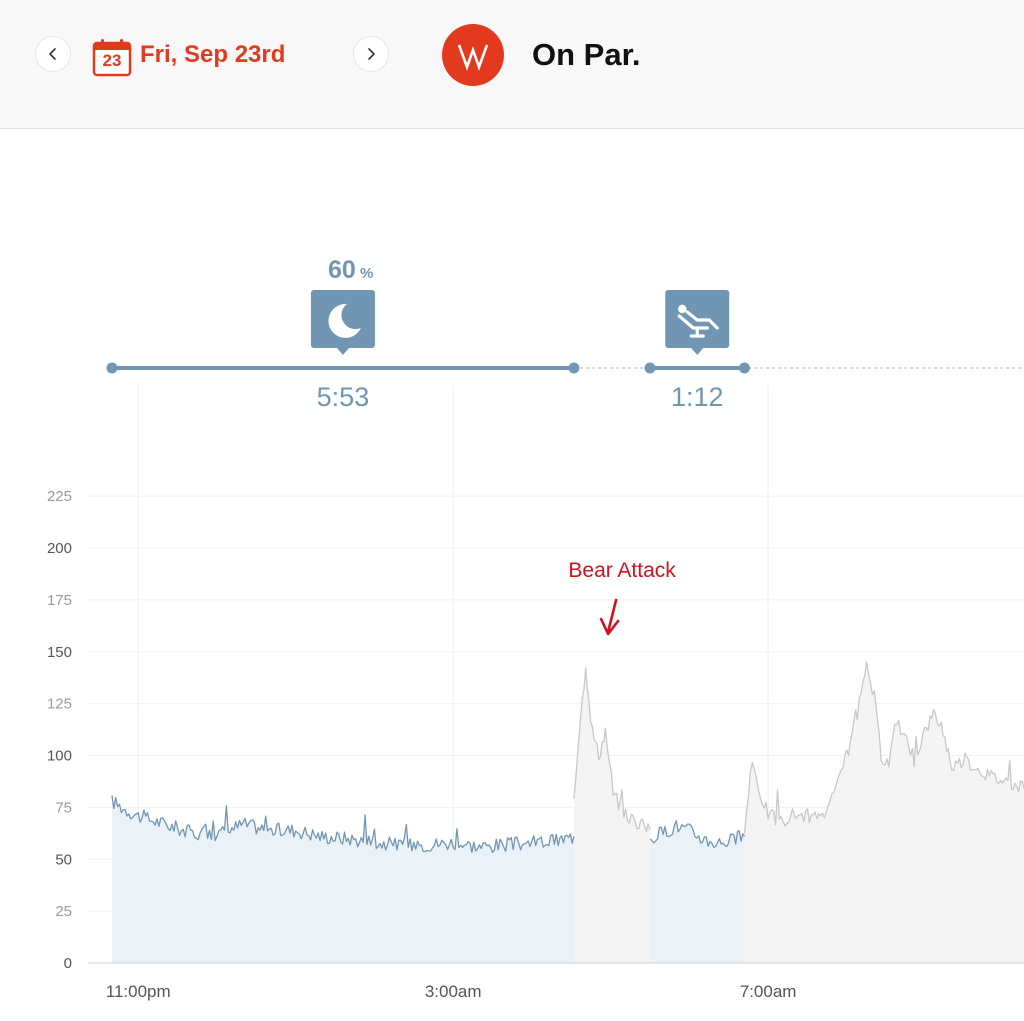 The width and height of the screenshot is (1024, 1021). I want to click on chevron-left-icon, so click(52, 54).